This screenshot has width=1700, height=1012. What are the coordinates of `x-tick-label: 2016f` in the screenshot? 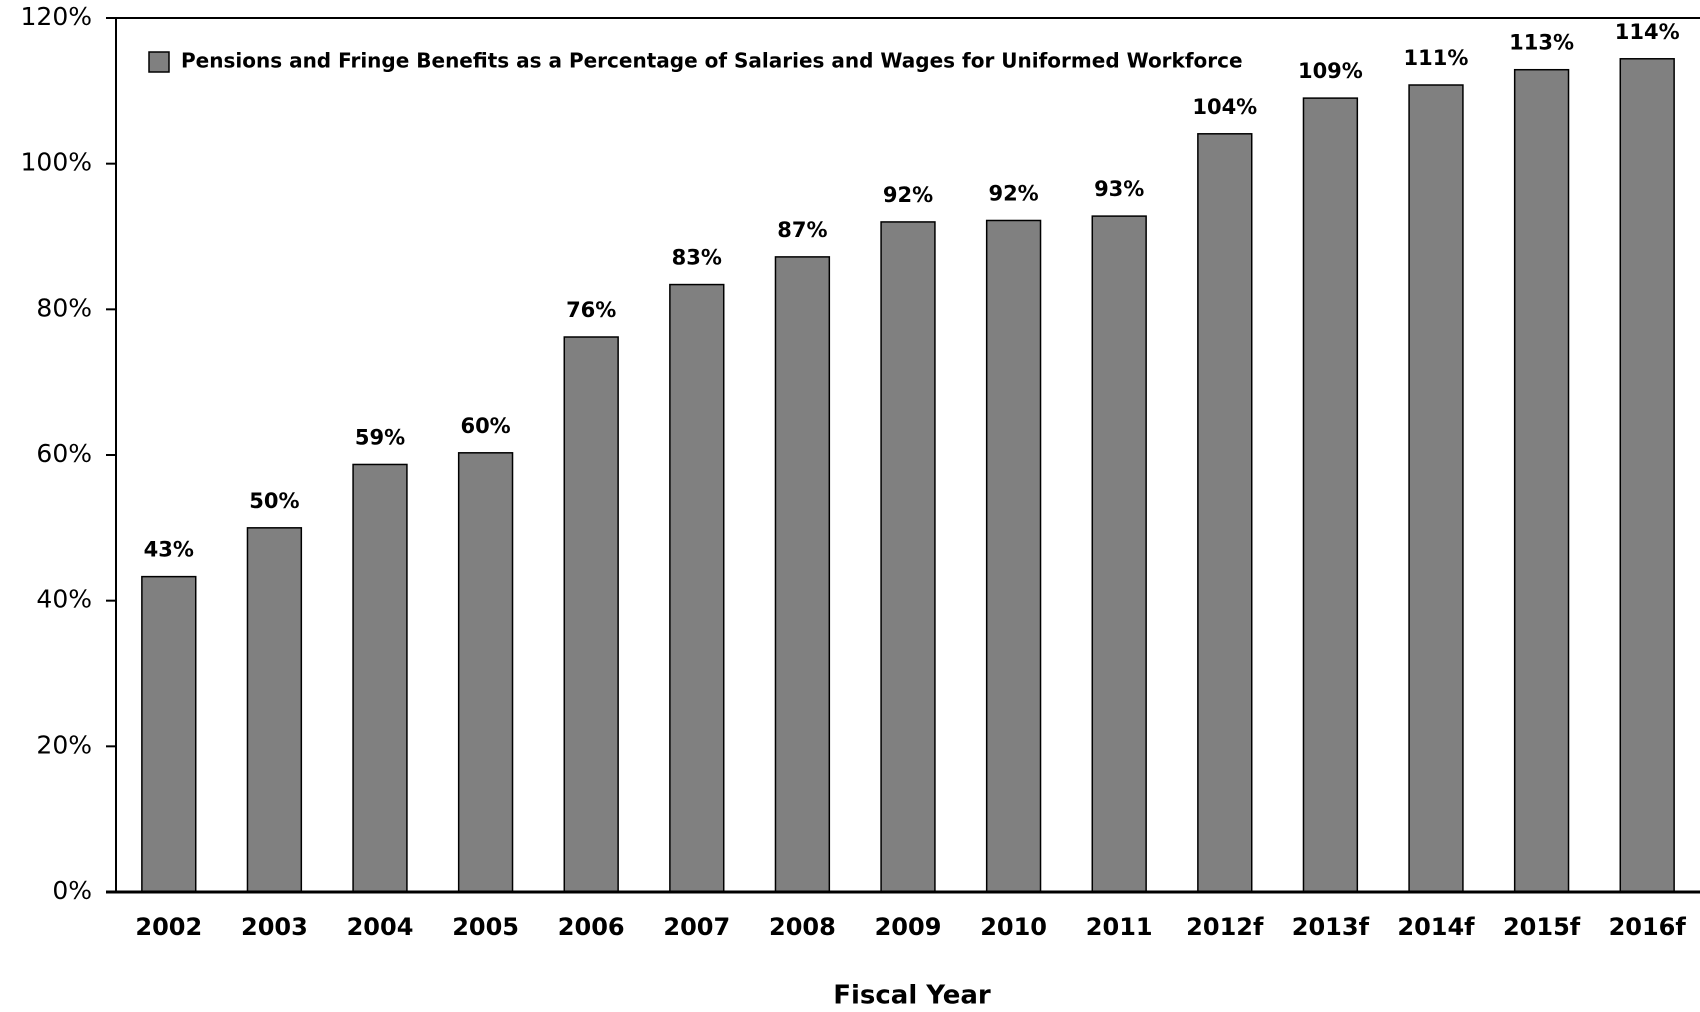 It's located at (1648, 927).